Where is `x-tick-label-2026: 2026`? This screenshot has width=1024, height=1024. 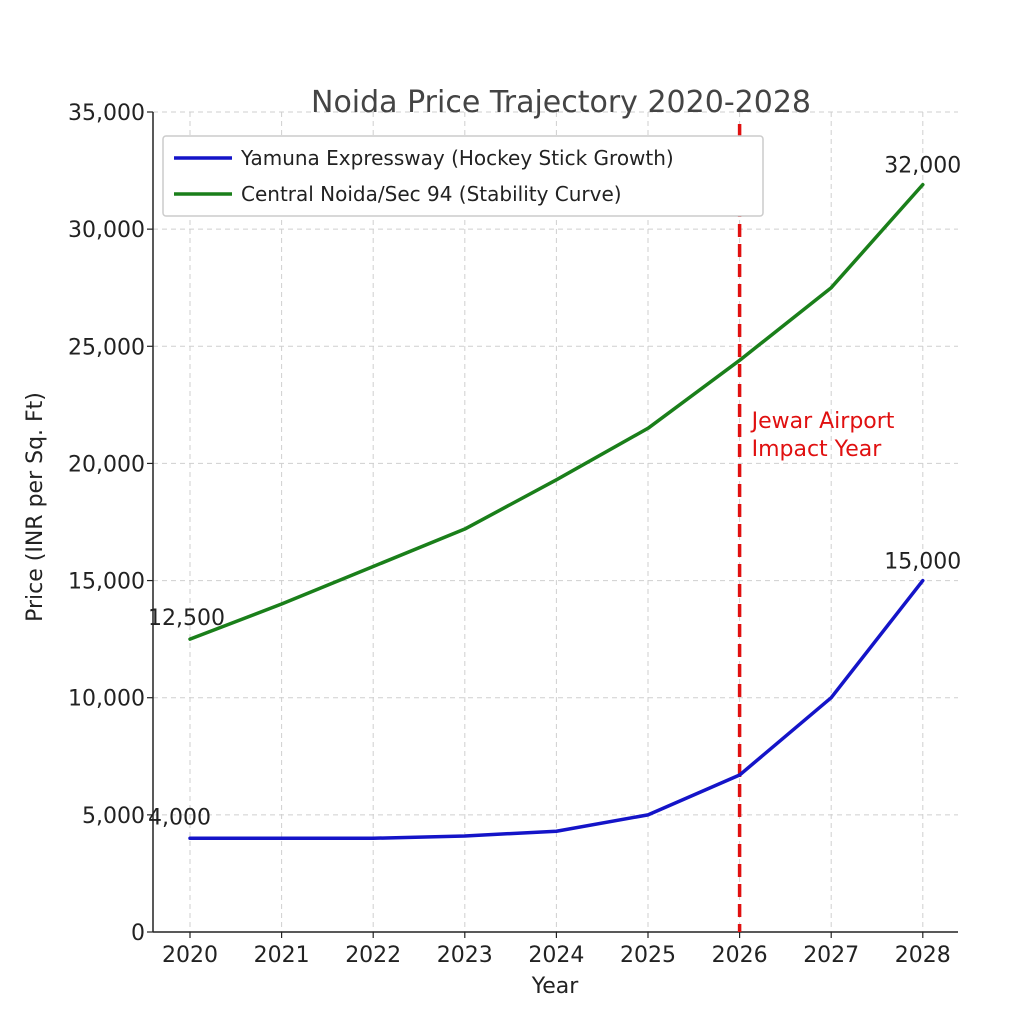 x-tick-label-2026: 2026 is located at coordinates (740, 955).